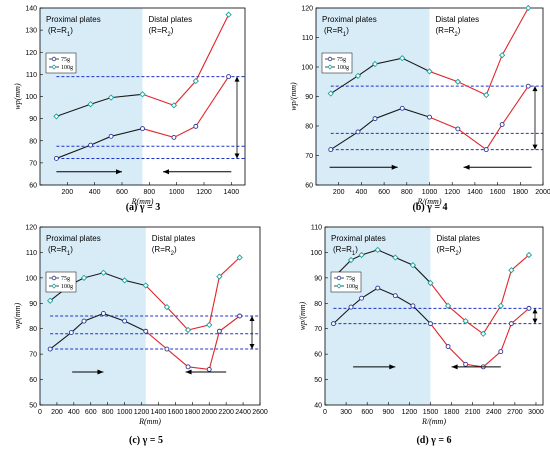 Image resolution: width=550 pixels, height=455 pixels. What do you see at coordinates (31, 253) in the screenshot?
I see `y-tick-label: 110` at bounding box center [31, 253].